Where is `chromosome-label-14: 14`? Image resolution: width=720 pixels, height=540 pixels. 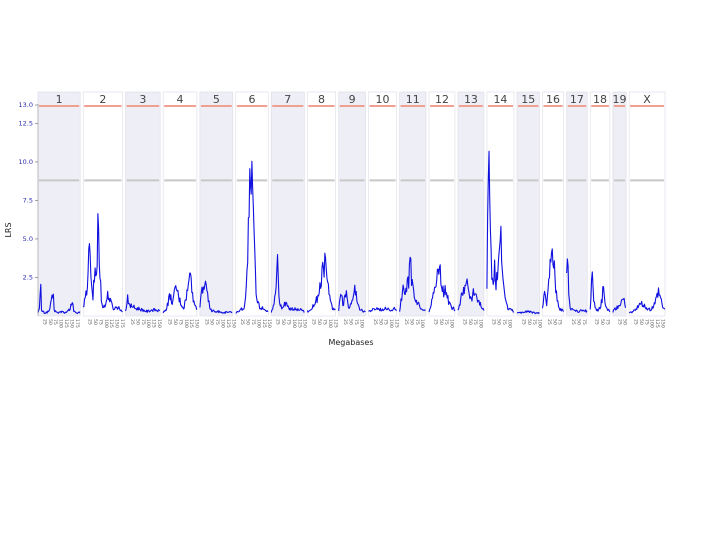
chromosome-label-14: 14 is located at coordinates (500, 99).